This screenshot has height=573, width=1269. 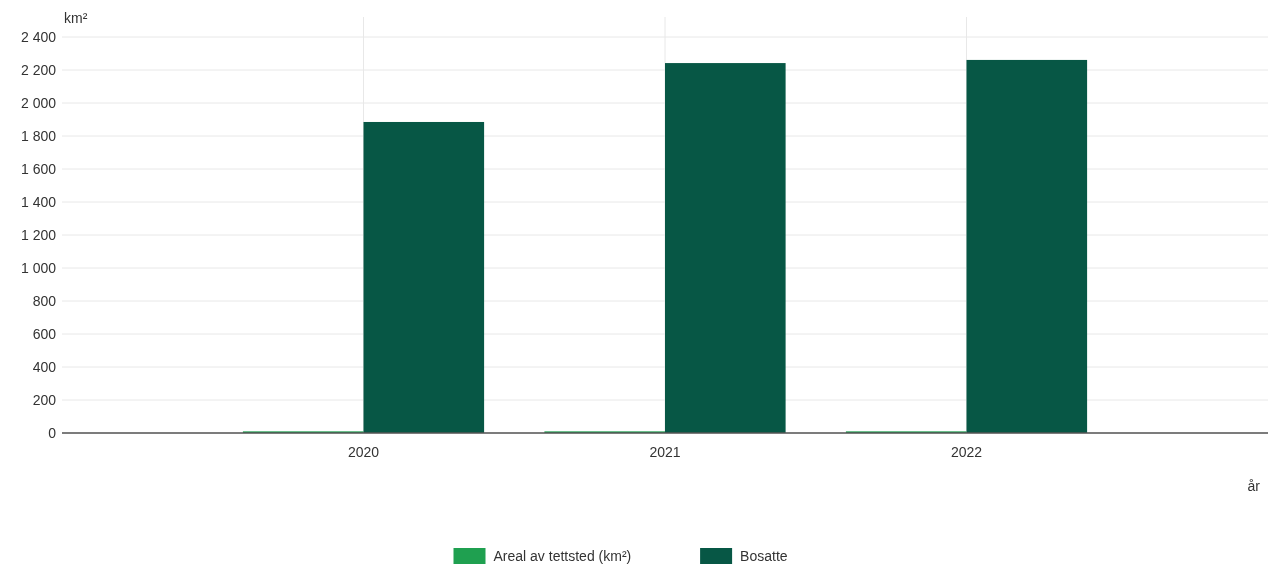 I want to click on y-tick-label: 200, so click(x=44, y=399).